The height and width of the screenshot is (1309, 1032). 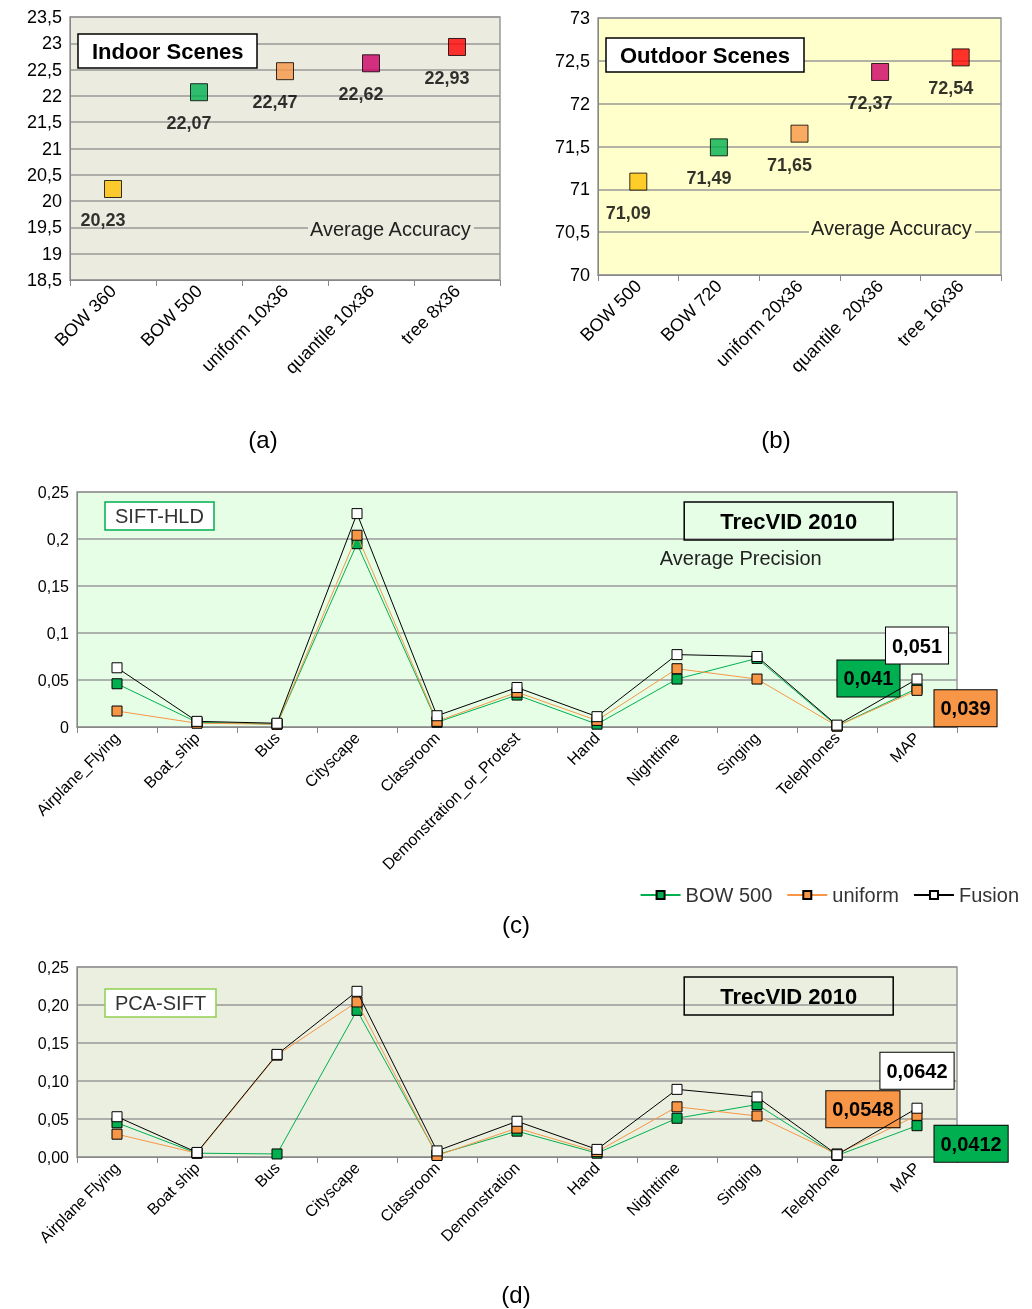 I want to click on y-tick-label: 21, so click(x=51, y=148).